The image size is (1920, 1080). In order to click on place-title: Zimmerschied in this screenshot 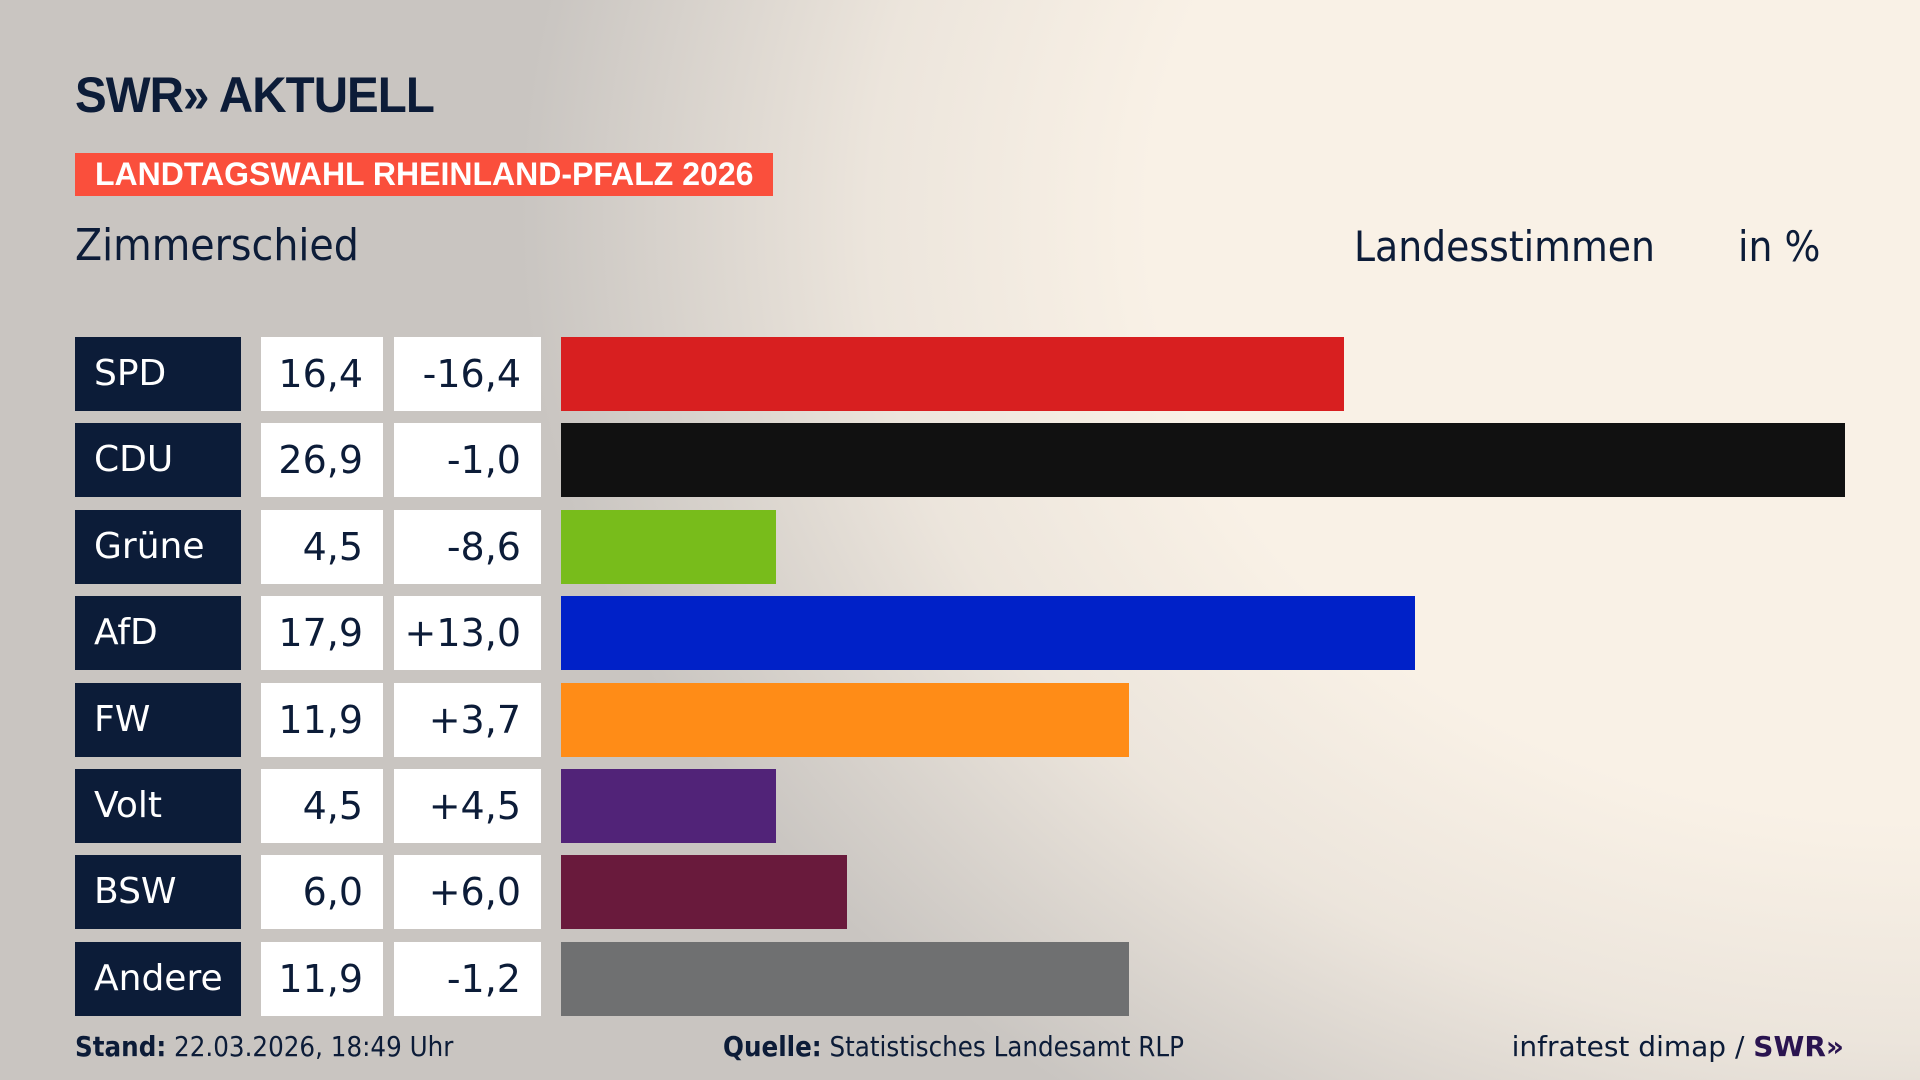, I will do `click(217, 245)`.